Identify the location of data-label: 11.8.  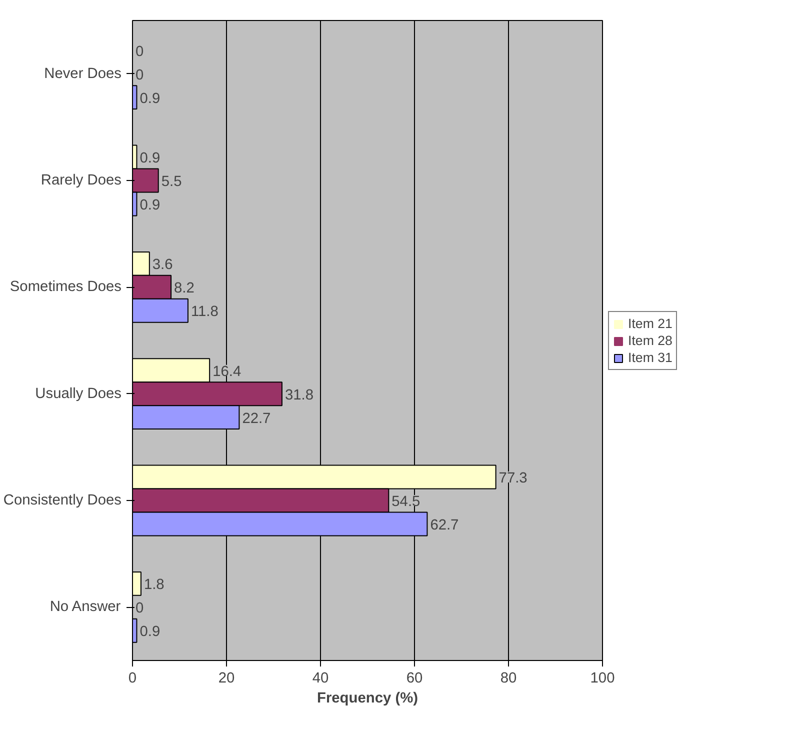
(204, 312).